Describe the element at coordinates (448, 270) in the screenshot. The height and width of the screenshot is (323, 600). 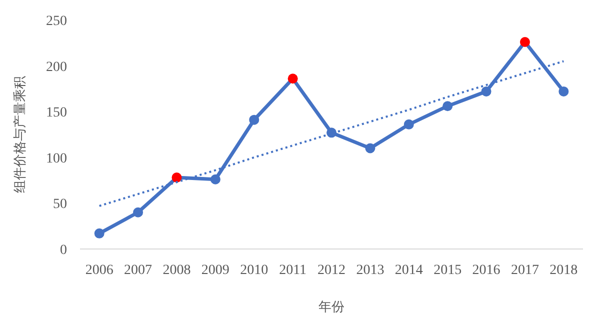
I see `x-tick-label: 2015` at that location.